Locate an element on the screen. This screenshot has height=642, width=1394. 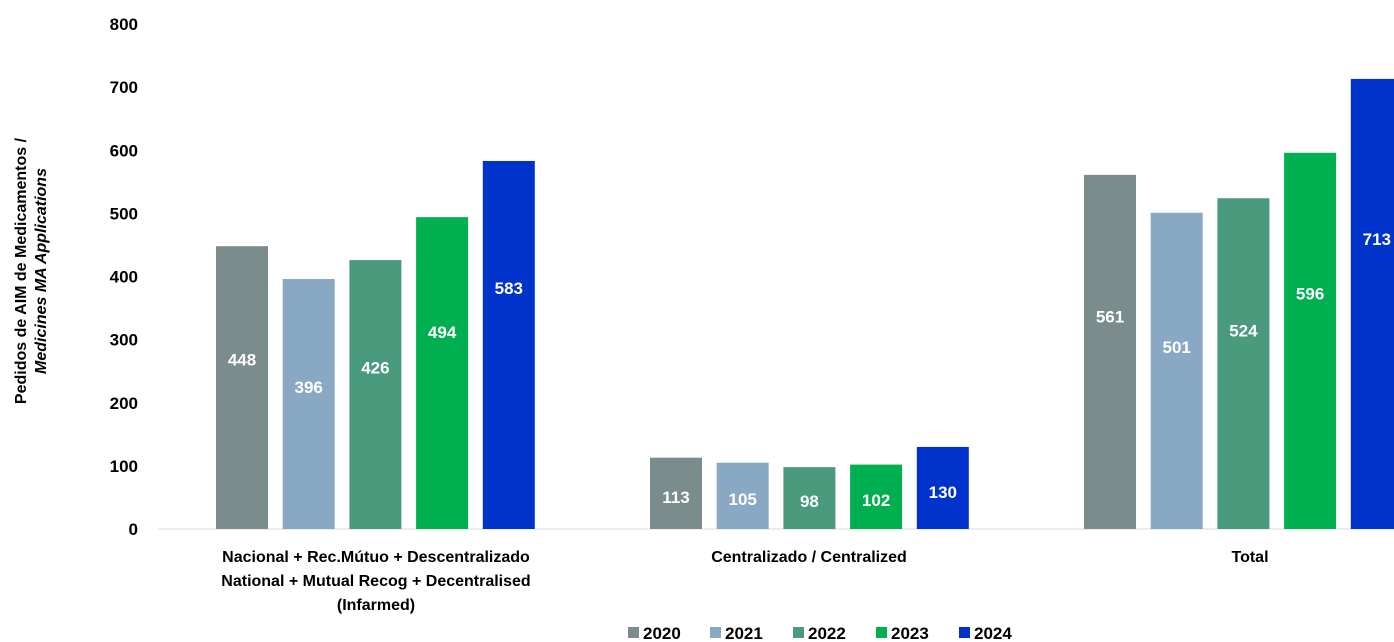
legend-label-2020: 2020 is located at coordinates (662, 633).